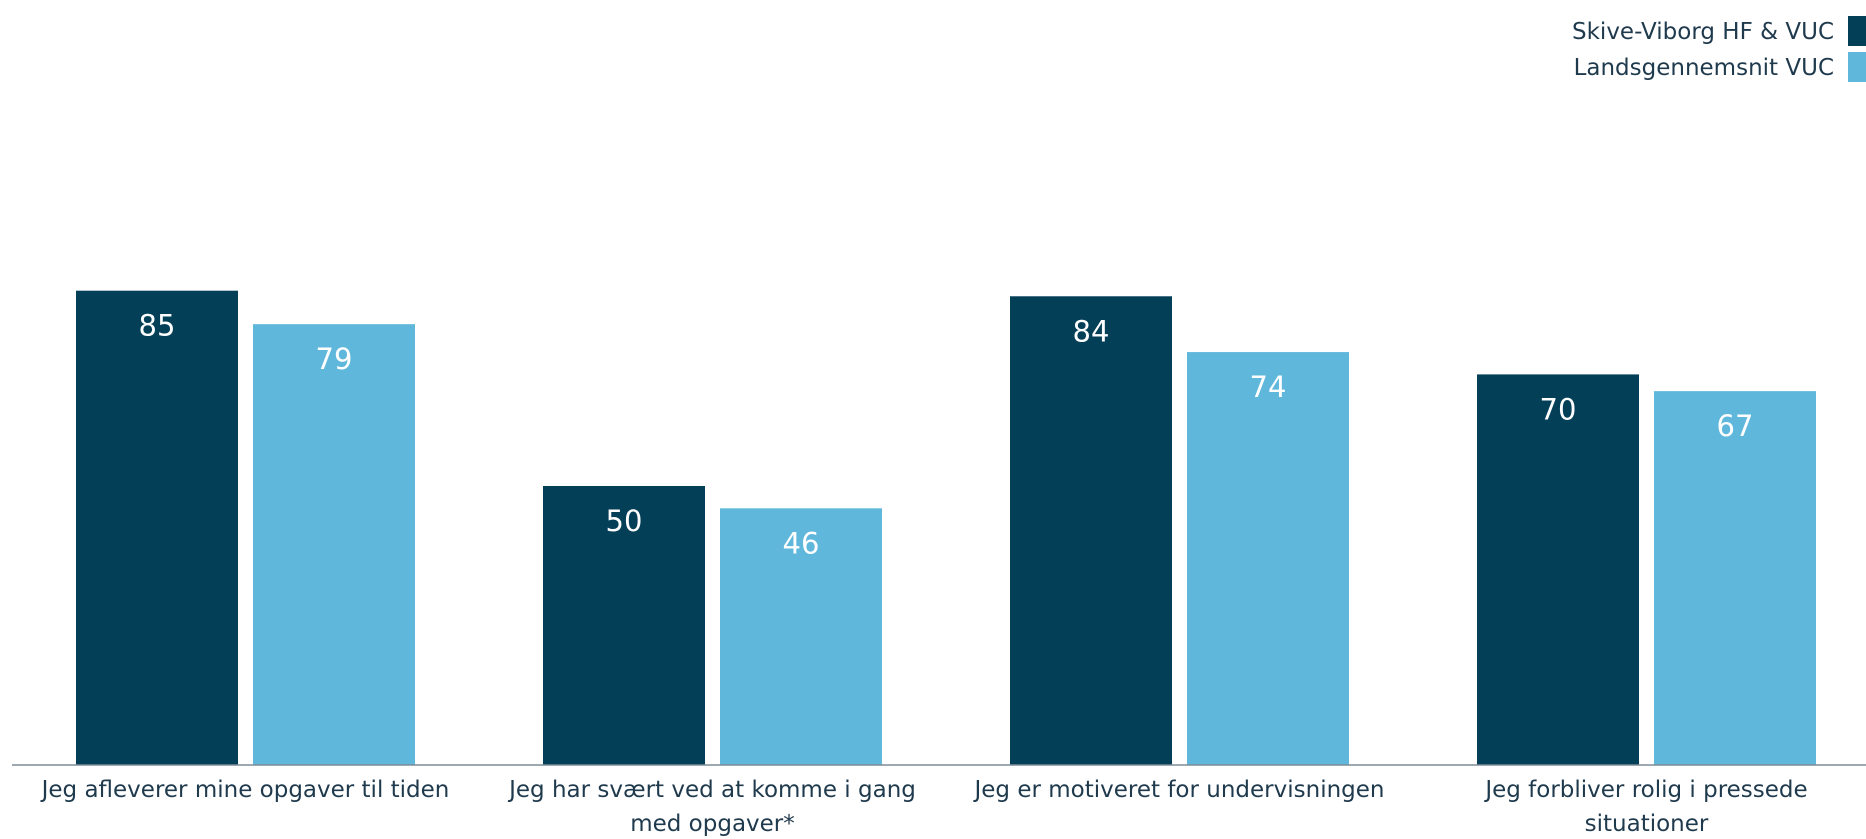 The image size is (1866, 839). I want to click on bar-value-label: 50, so click(624, 521).